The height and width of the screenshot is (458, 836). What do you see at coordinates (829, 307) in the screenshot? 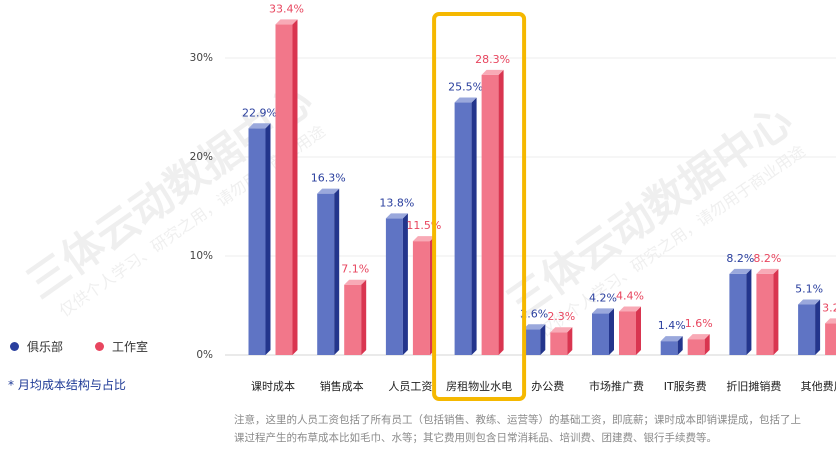
I see `data-label: 3.2%` at bounding box center [829, 307].